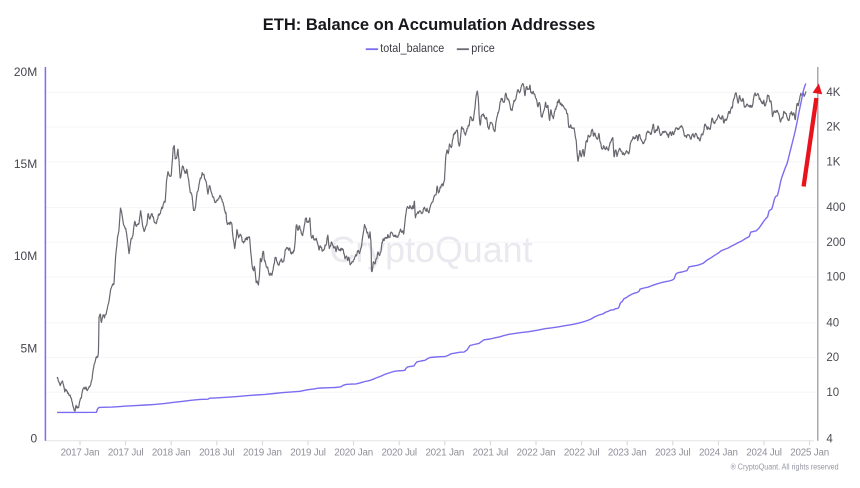 The image size is (860, 488). What do you see at coordinates (353, 453) in the screenshot?
I see `svg-text: 2020 Jan` at bounding box center [353, 453].